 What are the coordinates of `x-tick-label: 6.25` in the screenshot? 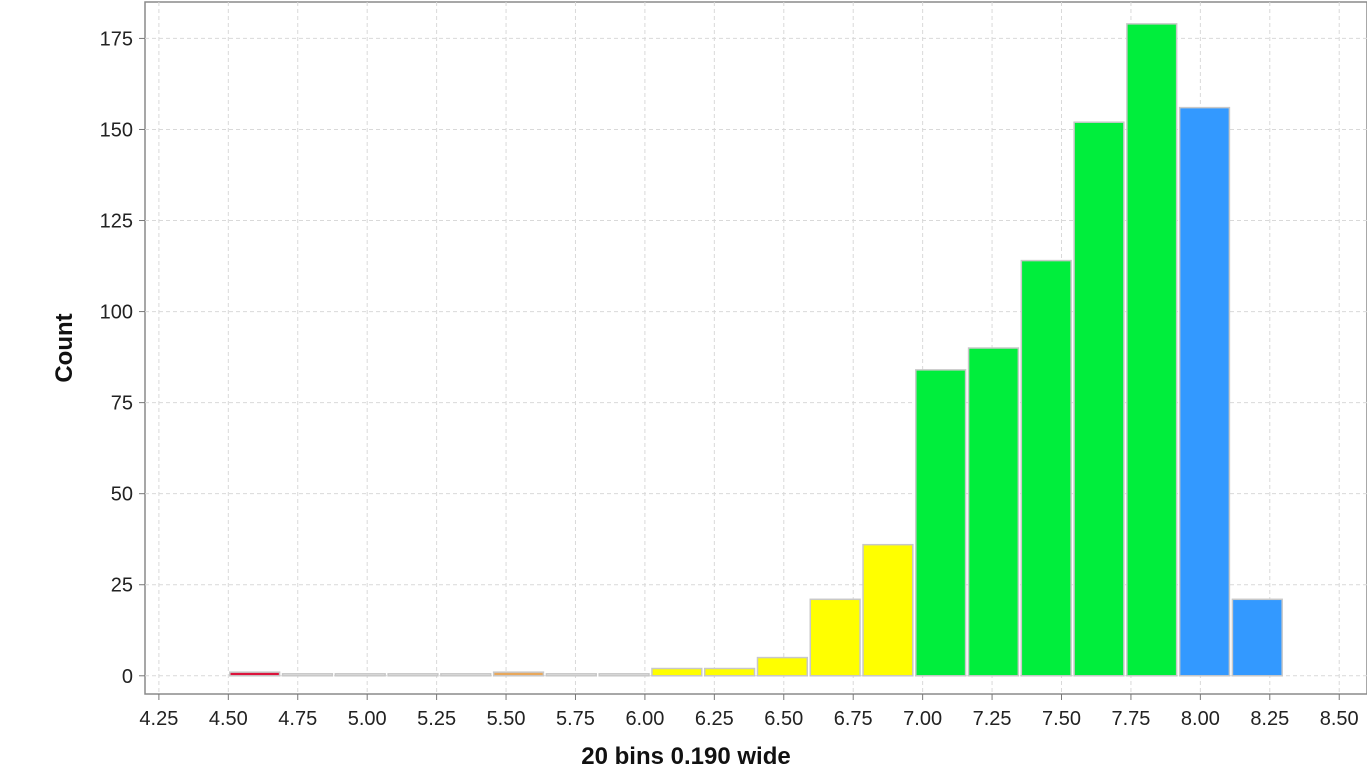 It's located at (714, 719).